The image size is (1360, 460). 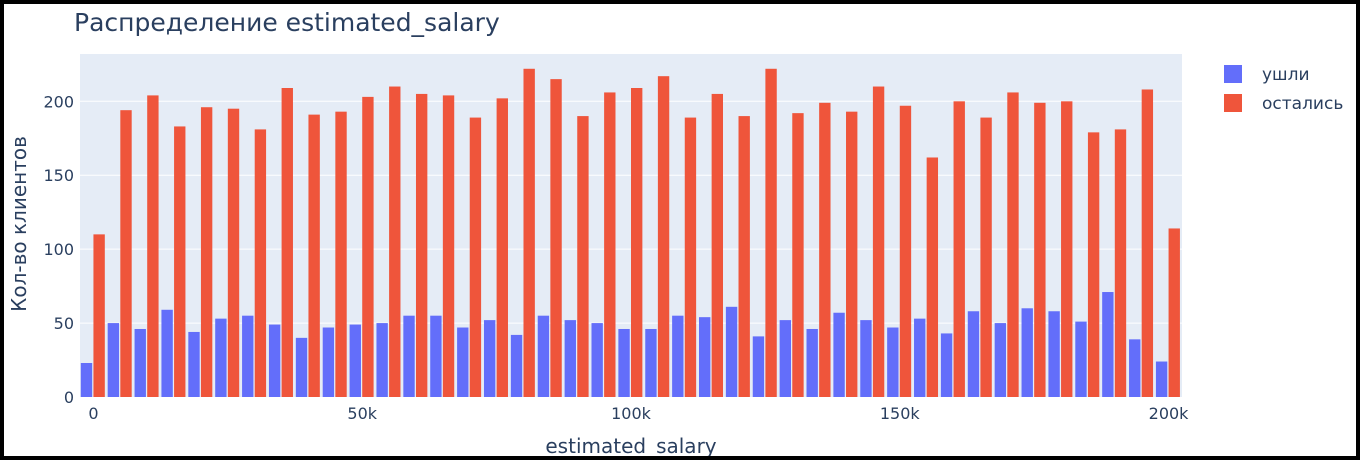 I want to click on legend-swatch-churned, so click(x=1233, y=74).